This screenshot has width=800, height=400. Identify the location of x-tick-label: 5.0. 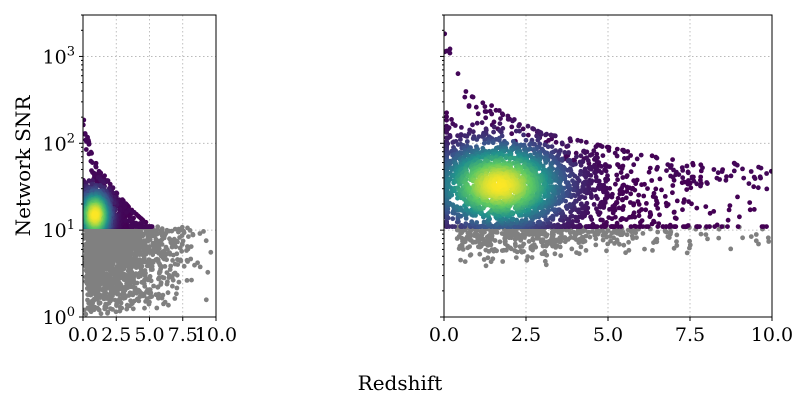
(149, 335).